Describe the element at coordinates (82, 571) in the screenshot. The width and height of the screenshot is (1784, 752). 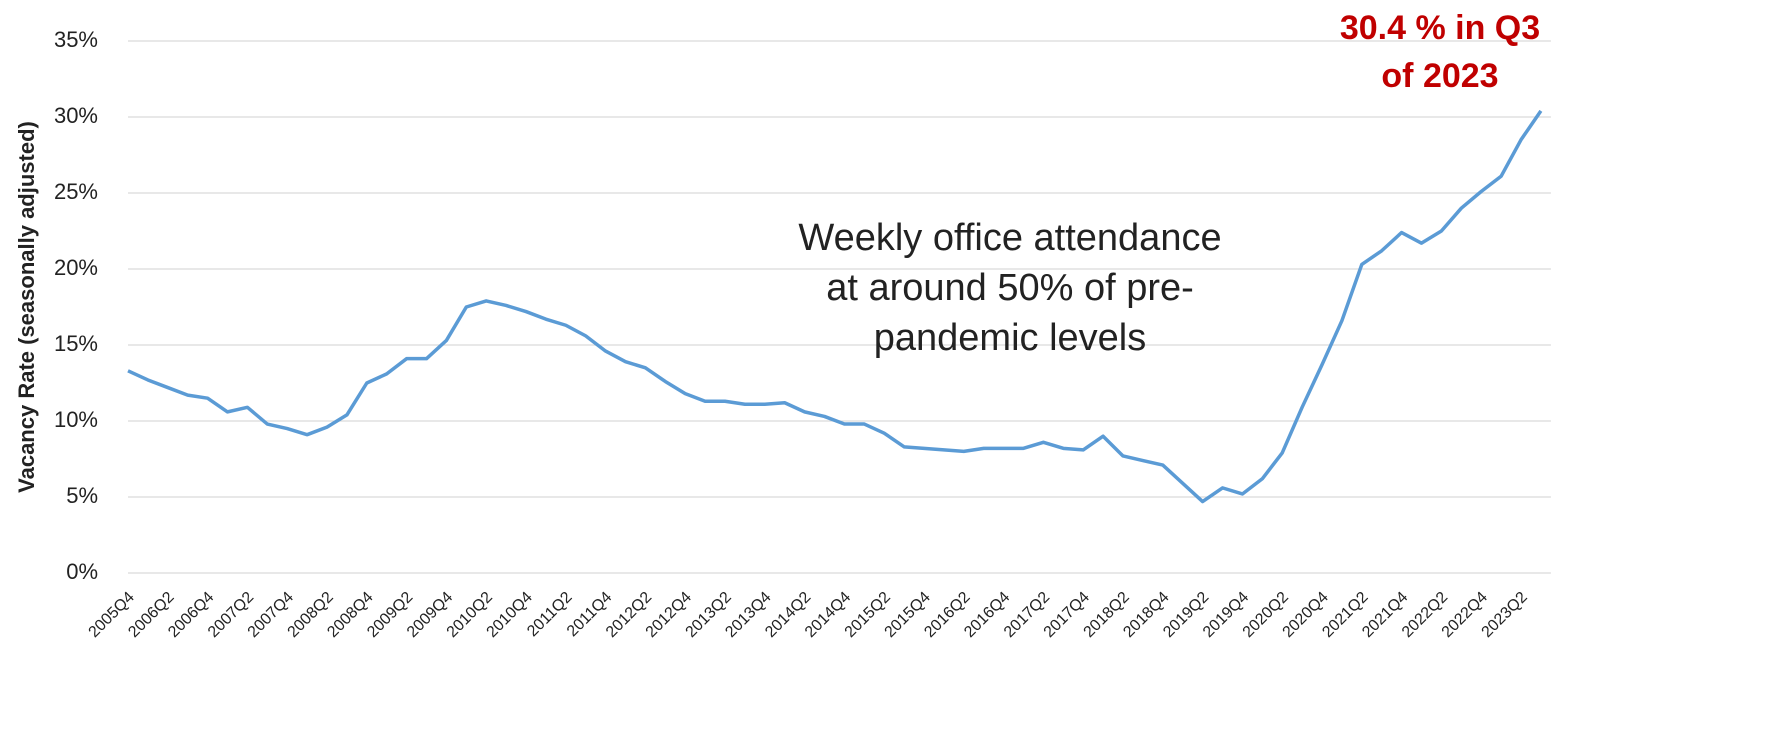
I see `y-tick-label: 0%` at that location.